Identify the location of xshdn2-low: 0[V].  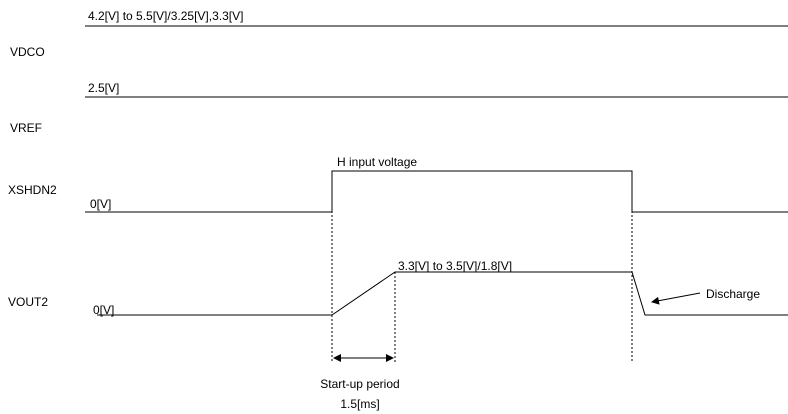
(100, 204).